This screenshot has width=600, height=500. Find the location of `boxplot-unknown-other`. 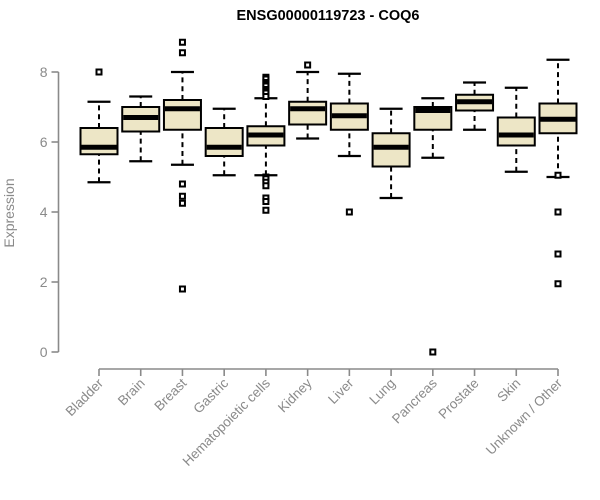

boxplot-unknown-other is located at coordinates (558, 173).